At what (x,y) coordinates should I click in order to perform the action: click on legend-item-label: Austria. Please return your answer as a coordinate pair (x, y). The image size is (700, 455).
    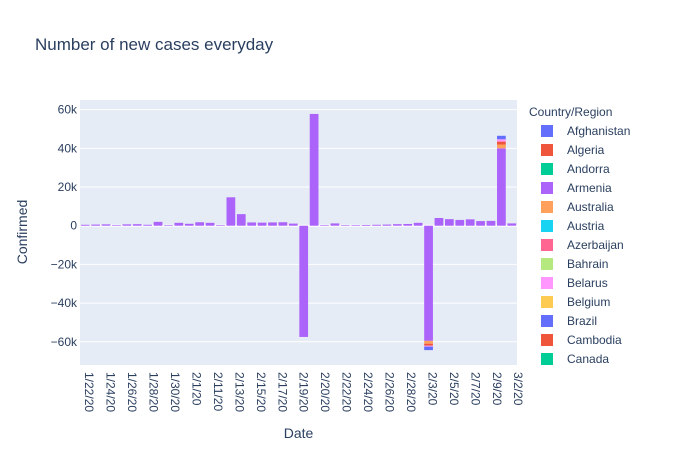
    Looking at the image, I should click on (586, 226).